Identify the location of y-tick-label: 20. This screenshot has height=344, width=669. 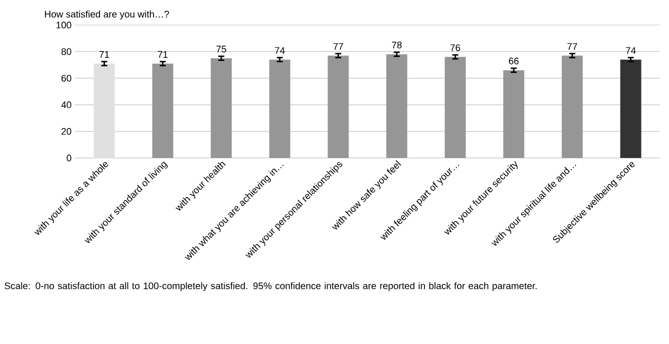
(67, 131).